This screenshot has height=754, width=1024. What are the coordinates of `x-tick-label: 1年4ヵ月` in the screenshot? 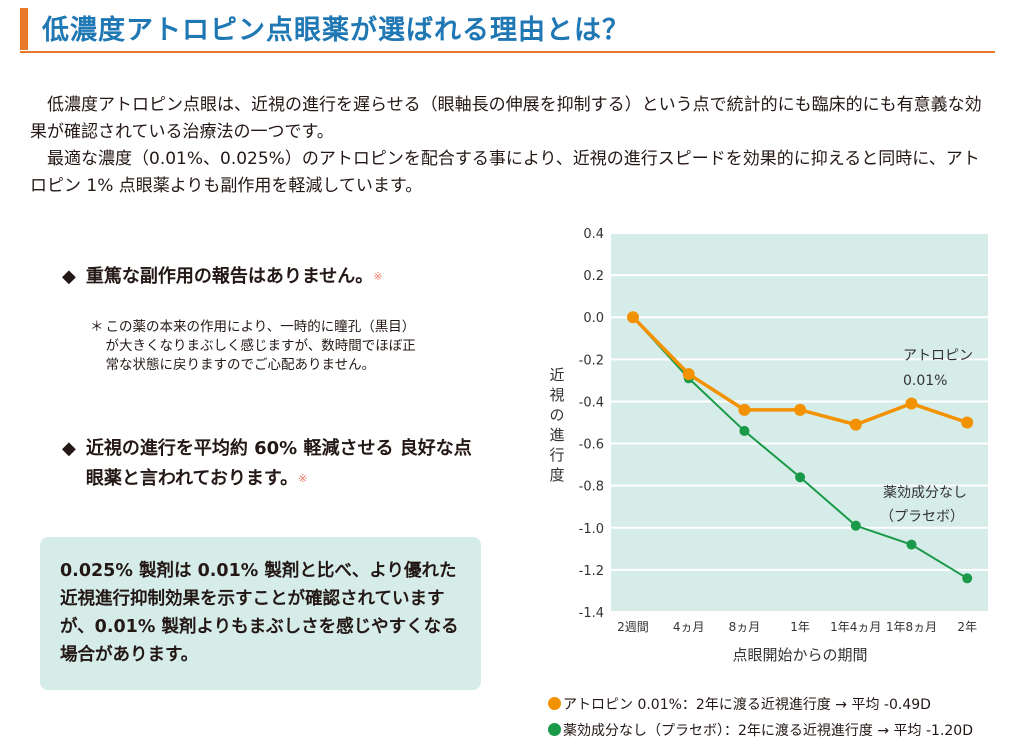 It's located at (855, 627).